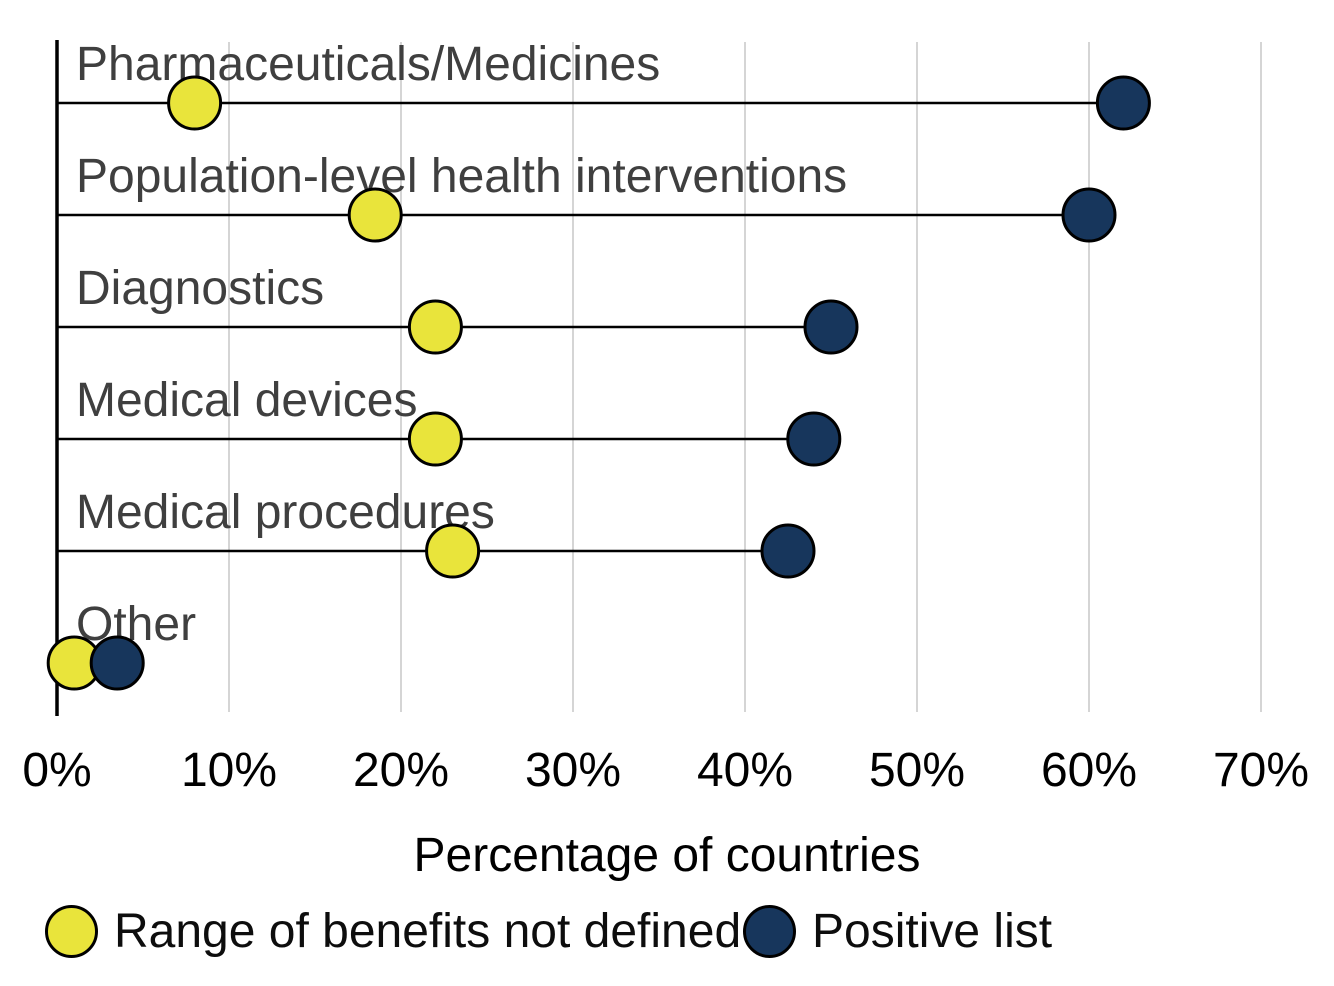  I want to click on x-tick-label-0%: 0%, so click(56, 767).